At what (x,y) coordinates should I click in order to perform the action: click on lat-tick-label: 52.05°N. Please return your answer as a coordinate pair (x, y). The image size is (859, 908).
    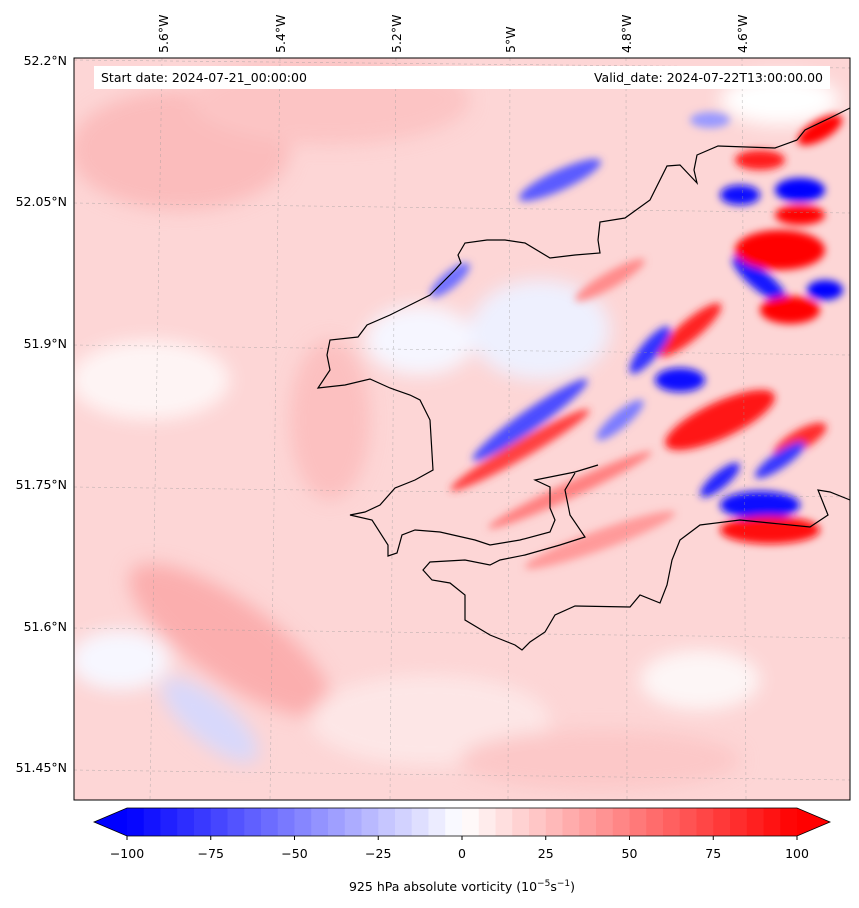
    Looking at the image, I should click on (41, 201).